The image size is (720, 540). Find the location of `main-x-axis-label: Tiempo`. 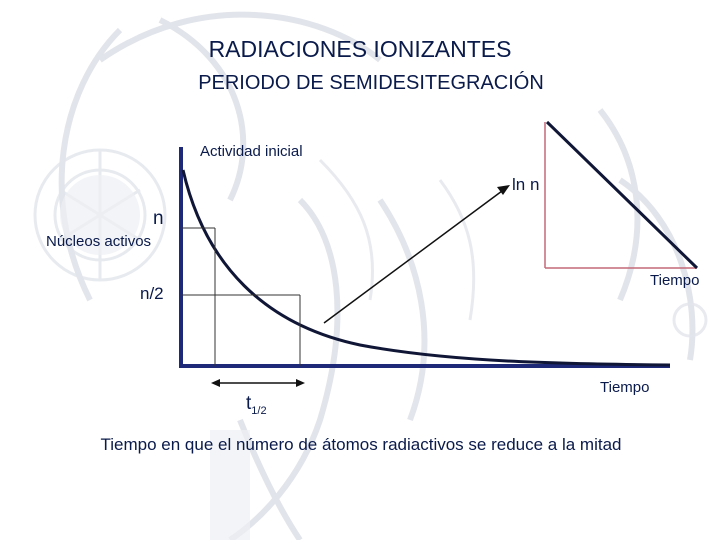

main-x-axis-label: Tiempo is located at coordinates (625, 387).